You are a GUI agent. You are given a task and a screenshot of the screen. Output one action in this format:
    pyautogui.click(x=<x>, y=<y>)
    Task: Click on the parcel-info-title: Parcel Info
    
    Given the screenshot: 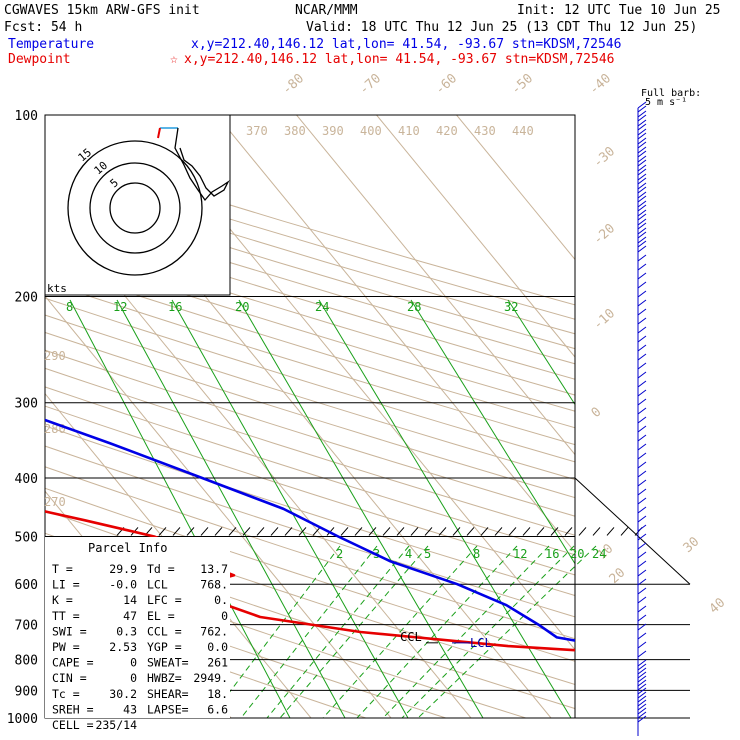 What is the action you would take?
    pyautogui.click(x=127, y=548)
    